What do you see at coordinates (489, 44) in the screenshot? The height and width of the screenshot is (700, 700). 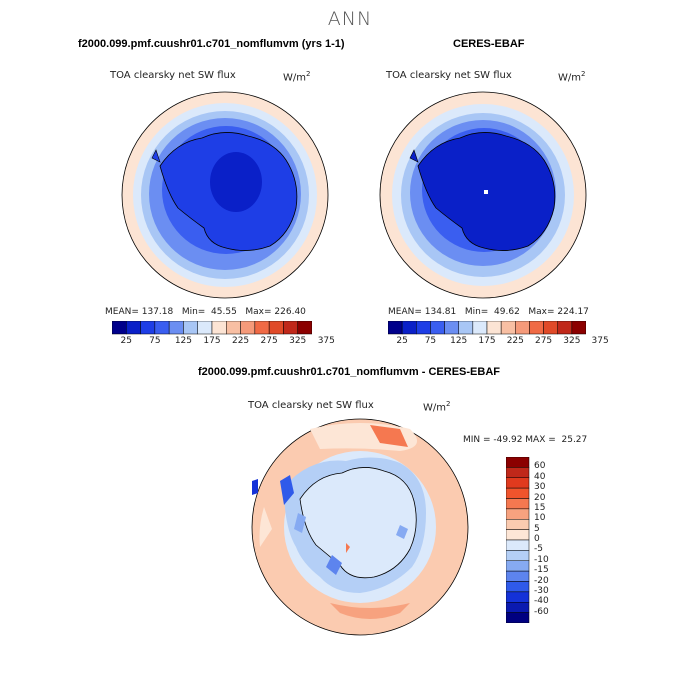 I see `panel2-title: CERES-EBAF` at bounding box center [489, 44].